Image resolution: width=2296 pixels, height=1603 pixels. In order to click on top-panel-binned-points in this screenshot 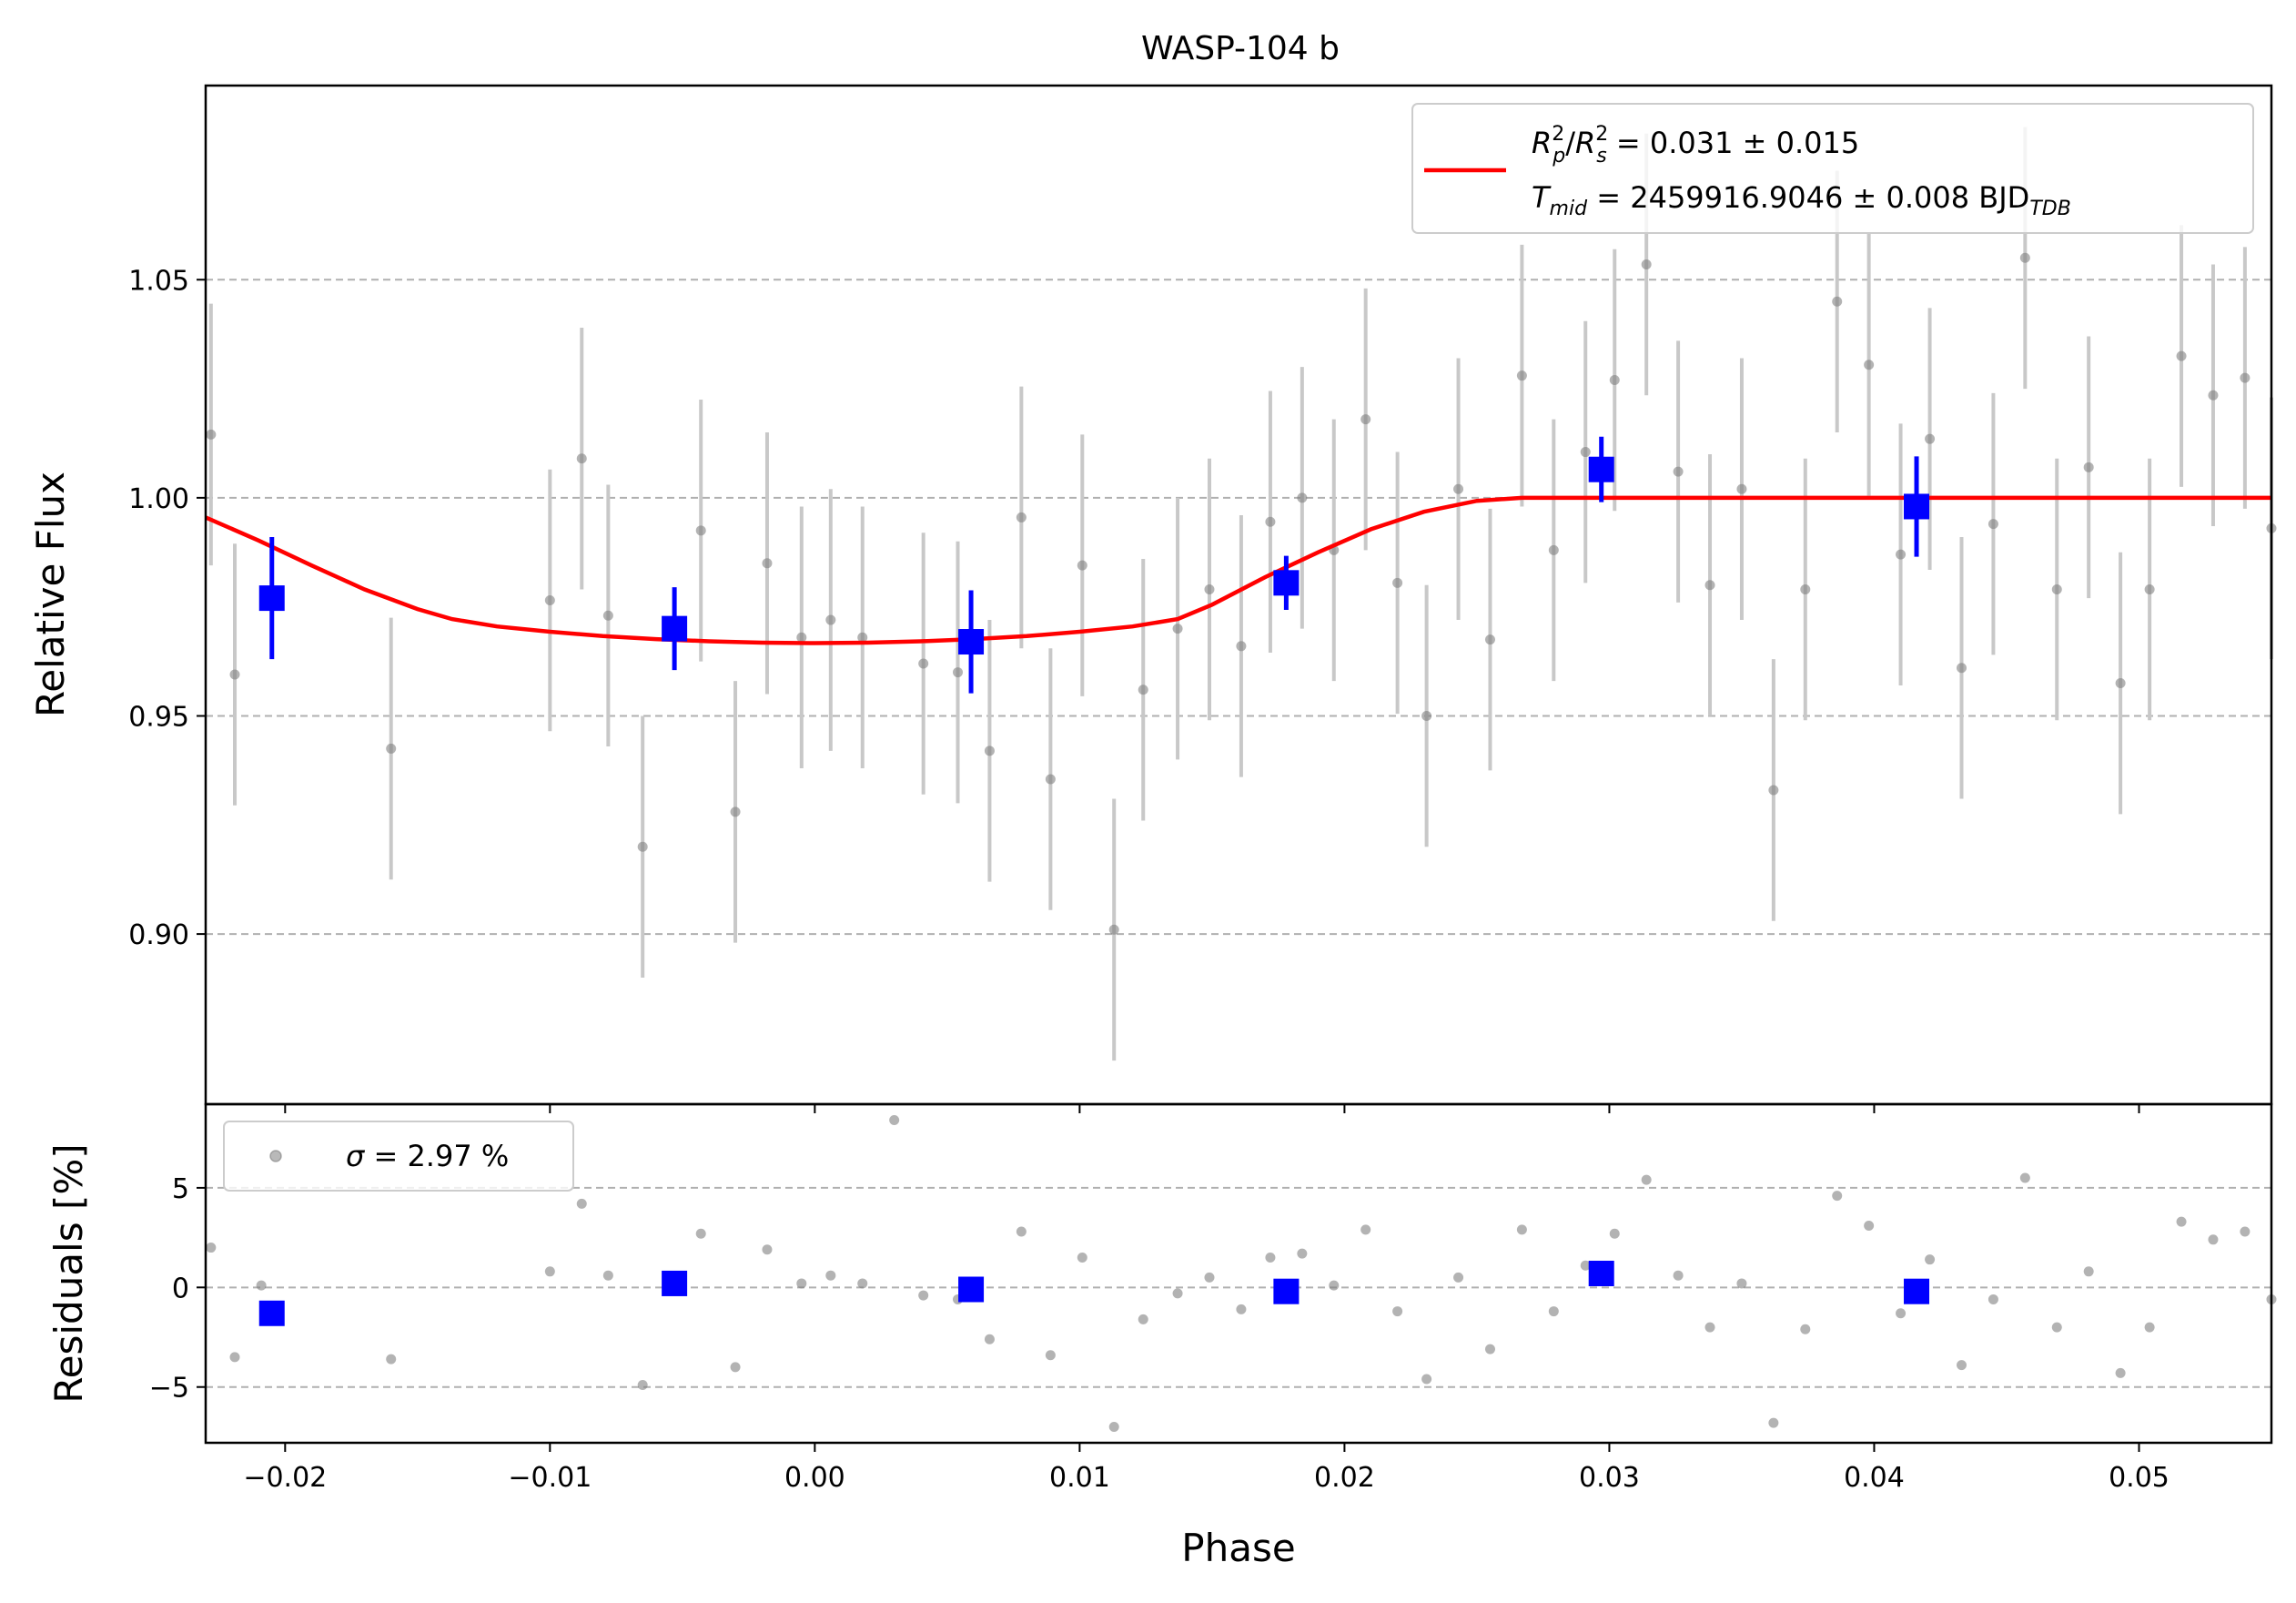, I will do `click(1094, 565)`.